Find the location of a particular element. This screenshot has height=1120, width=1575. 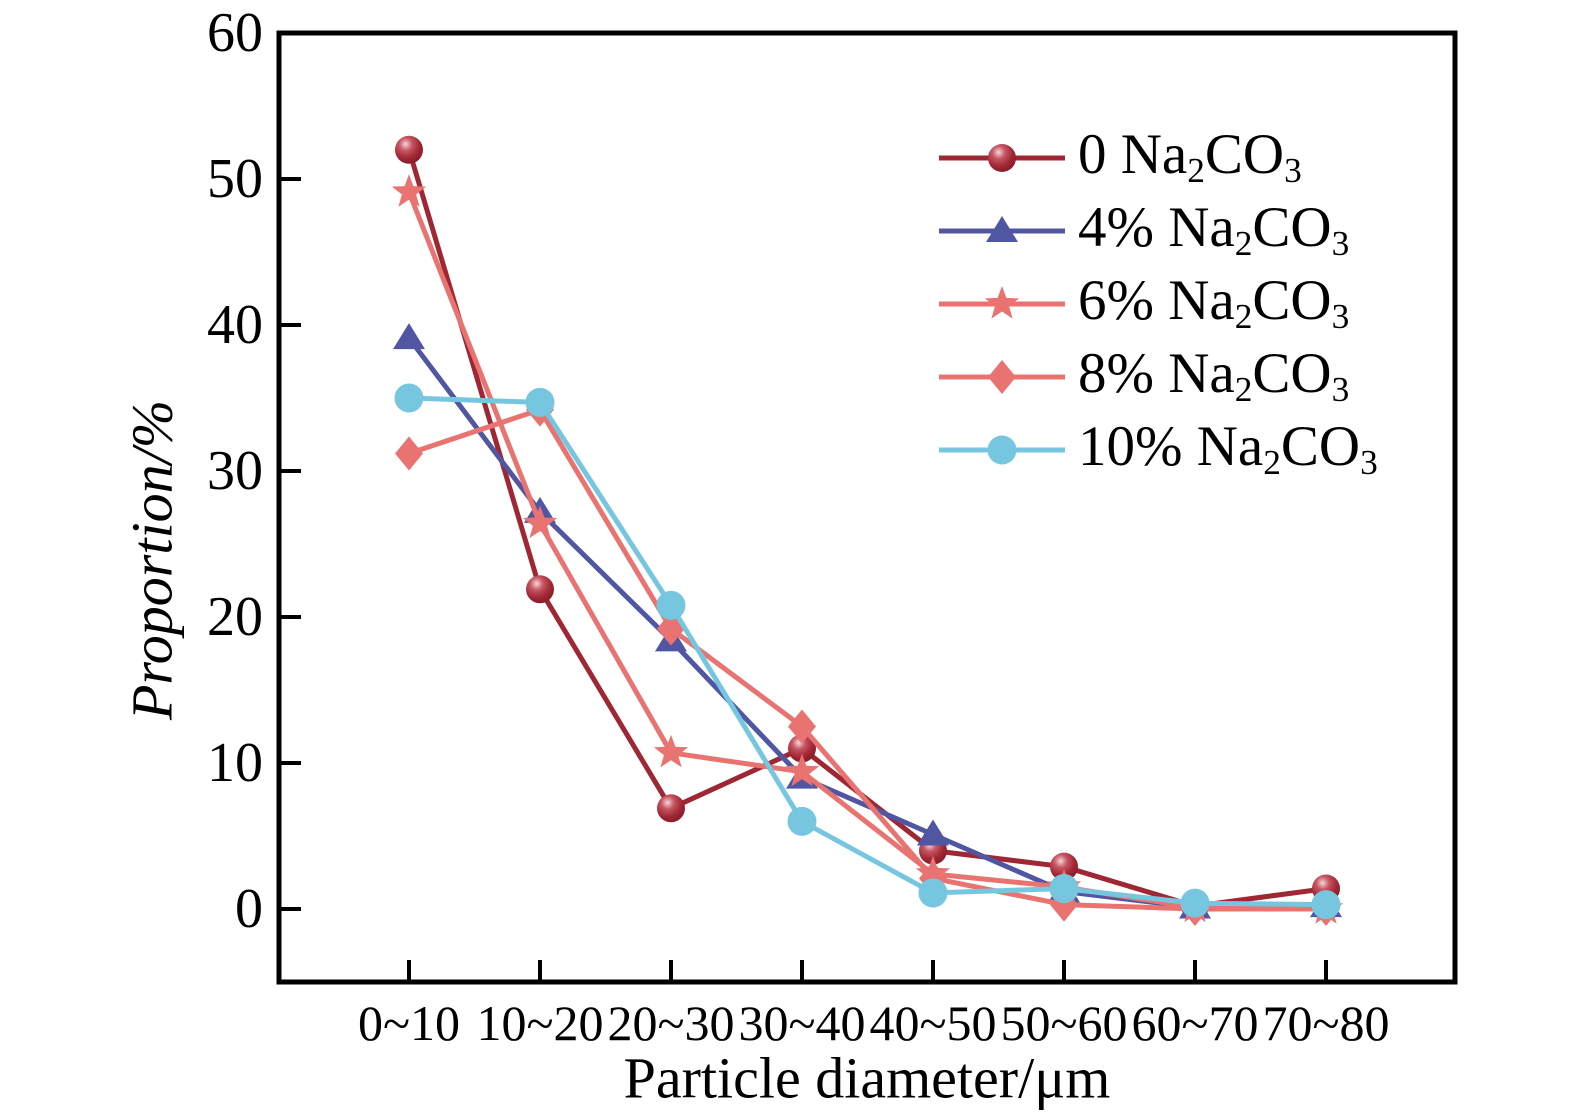

x-tick-label: 50~60 is located at coordinates (1063, 1023).